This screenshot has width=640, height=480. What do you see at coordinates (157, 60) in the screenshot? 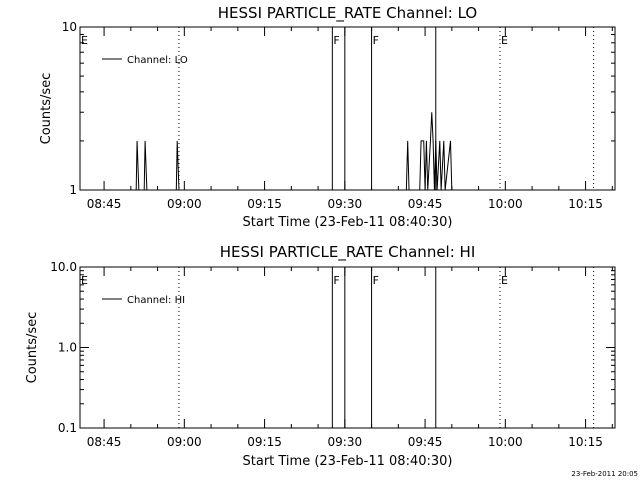
I see `legend-label: Channel: LO` at bounding box center [157, 60].